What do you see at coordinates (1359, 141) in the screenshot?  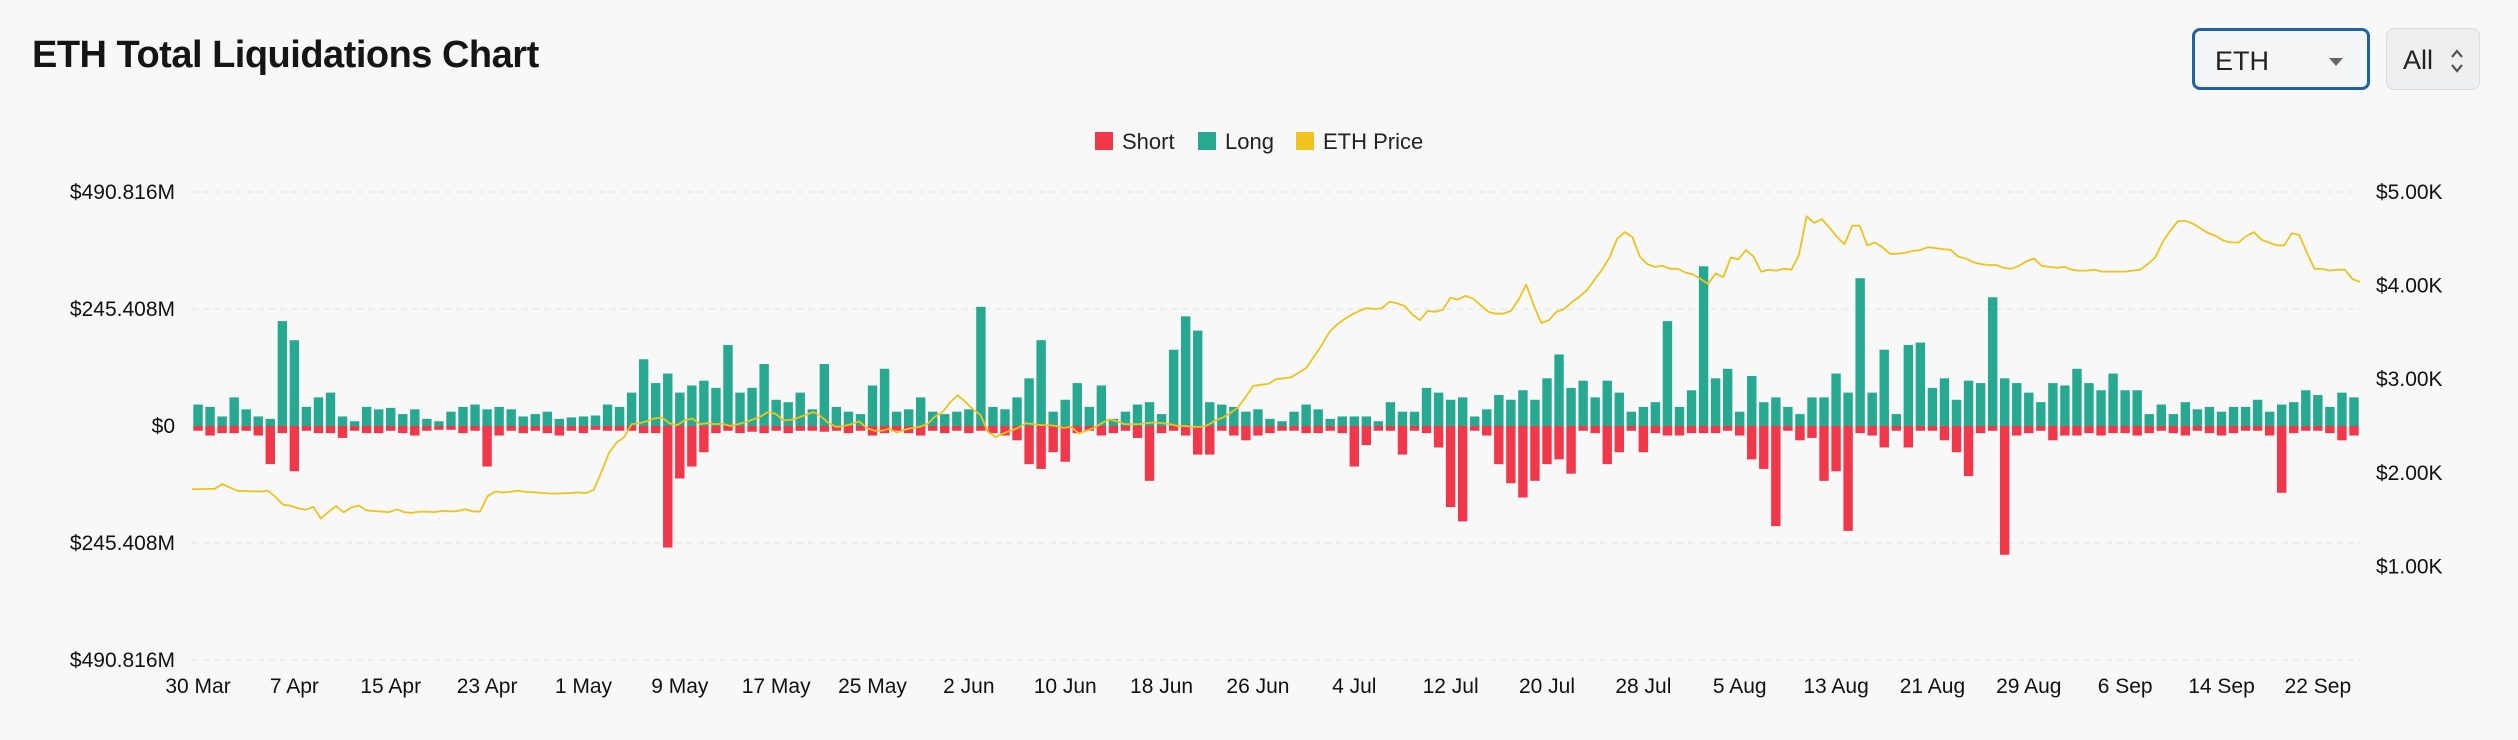 I see `legend-item-eth-price: ETH Price` at bounding box center [1359, 141].